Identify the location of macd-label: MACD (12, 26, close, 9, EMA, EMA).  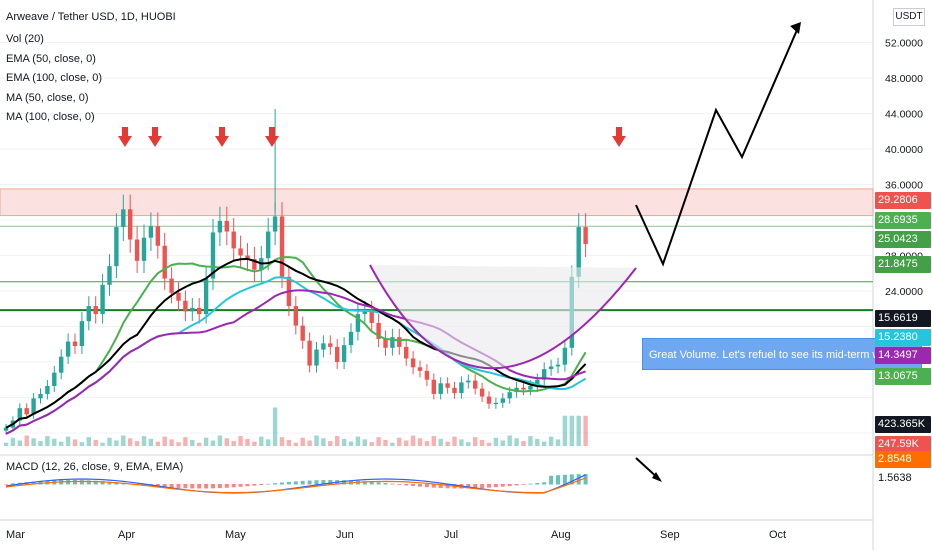
(95, 467).